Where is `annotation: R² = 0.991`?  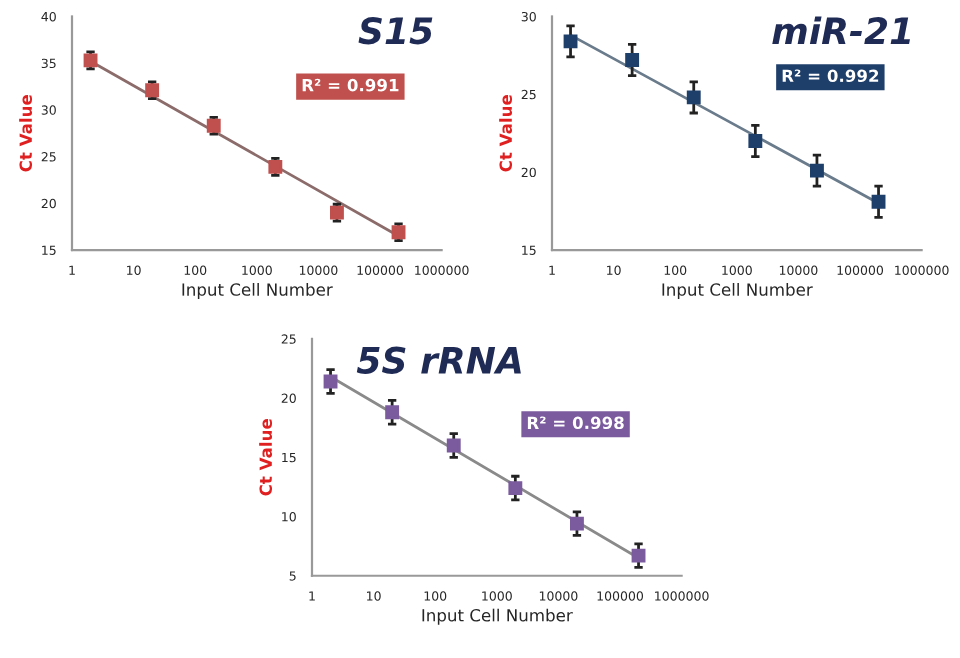 annotation: R² = 0.991 is located at coordinates (350, 85).